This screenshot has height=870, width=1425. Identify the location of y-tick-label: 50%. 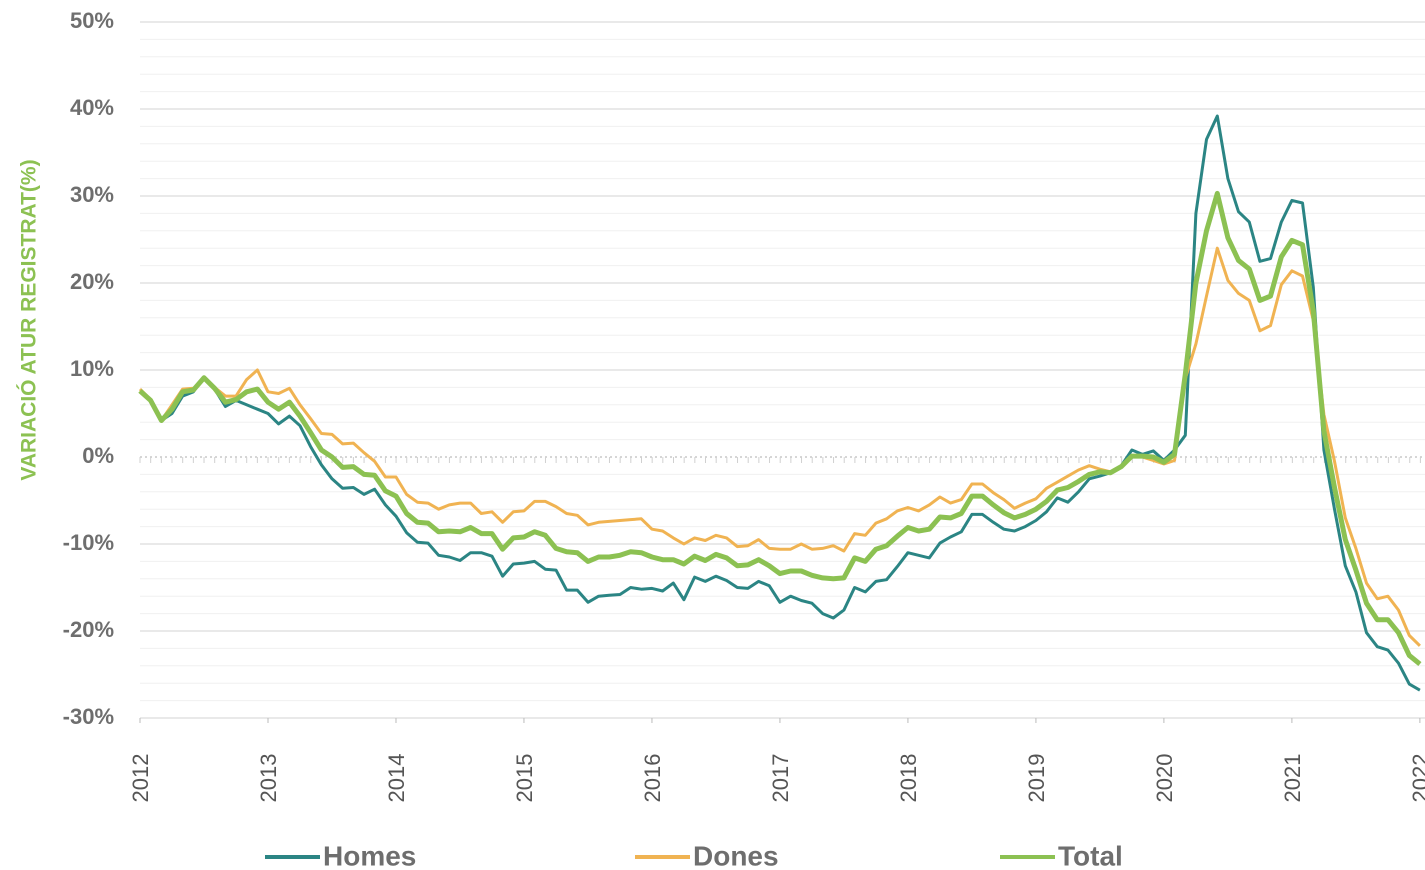
(92, 20).